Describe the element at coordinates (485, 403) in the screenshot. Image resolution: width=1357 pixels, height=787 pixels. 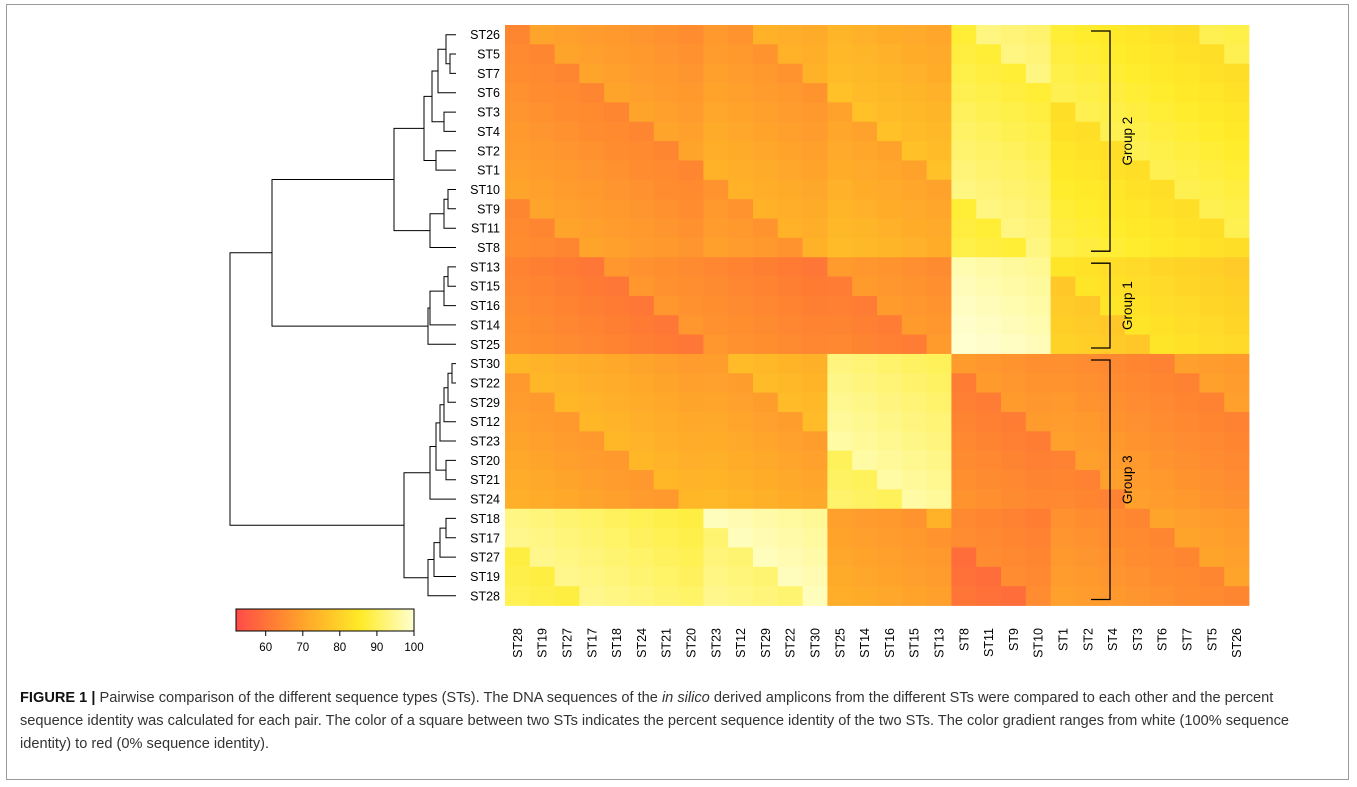
I see `row-label: ST29` at that location.